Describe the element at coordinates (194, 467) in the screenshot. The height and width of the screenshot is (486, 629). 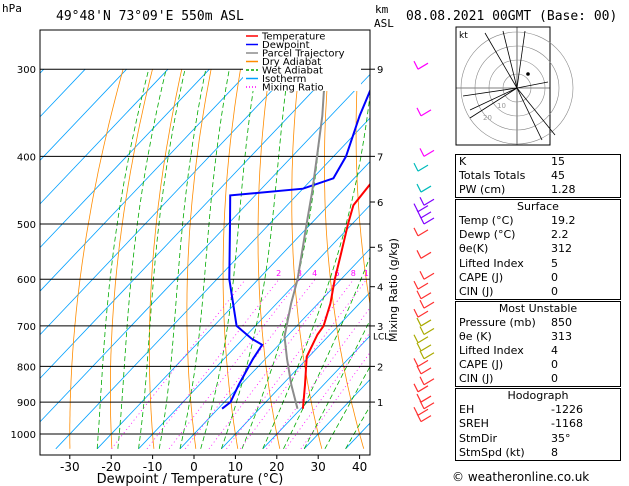
I see `x-tick-label: 0` at that location.